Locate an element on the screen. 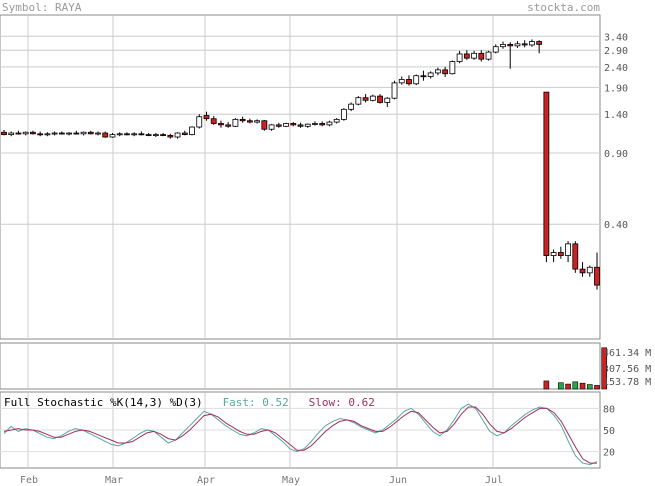  stochastic-slow-line is located at coordinates (300, 435).